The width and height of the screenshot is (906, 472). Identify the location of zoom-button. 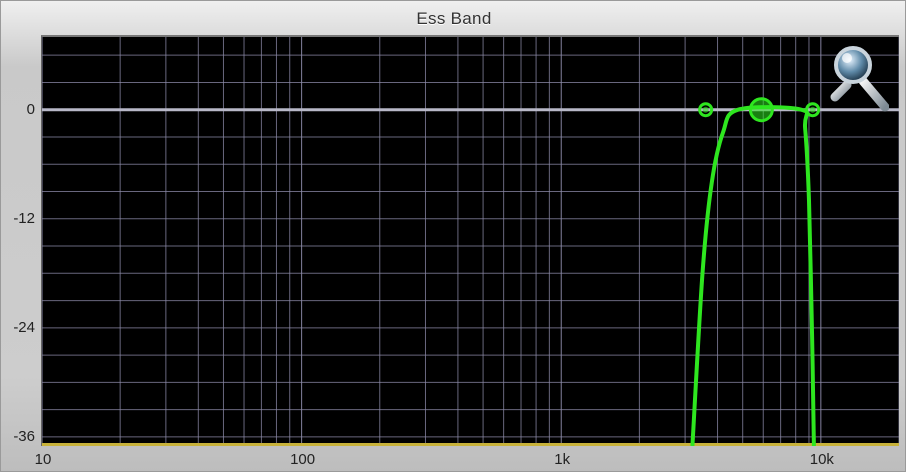
(858, 77).